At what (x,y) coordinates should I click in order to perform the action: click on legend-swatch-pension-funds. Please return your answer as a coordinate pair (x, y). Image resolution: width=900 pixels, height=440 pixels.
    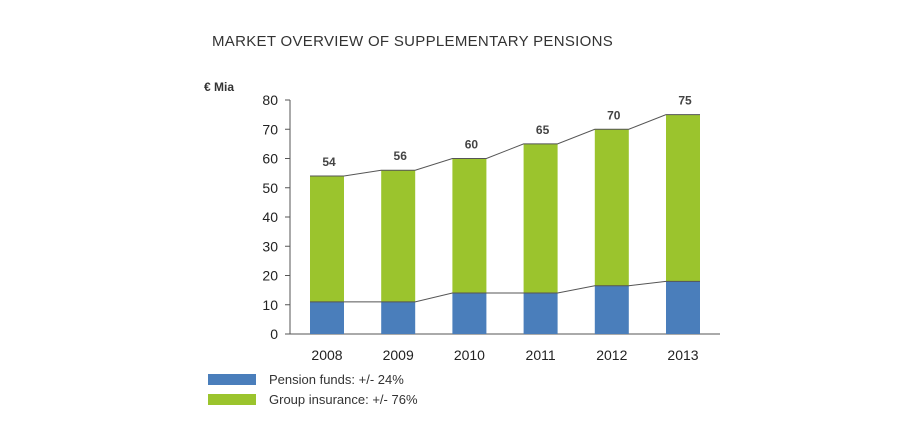
    Looking at the image, I should click on (232, 379).